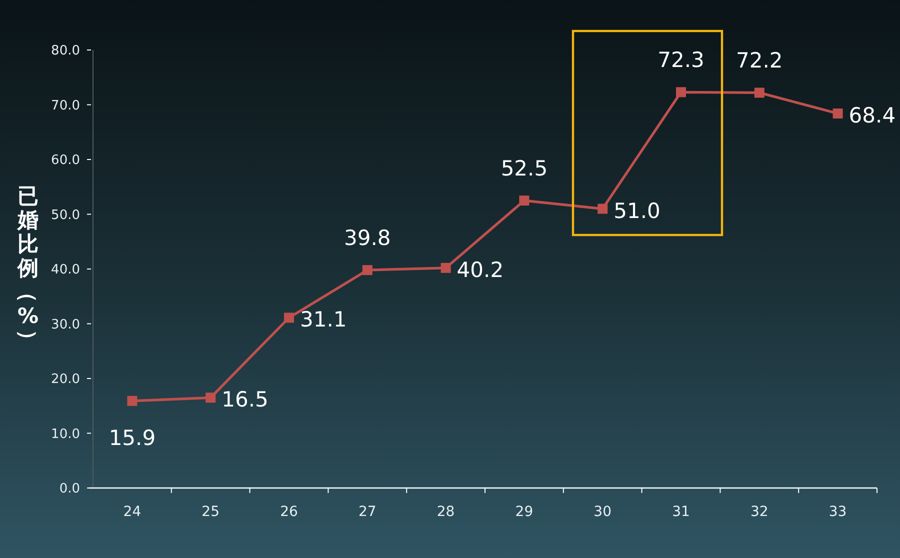  What do you see at coordinates (65, 215) in the screenshot?
I see `y-tick-label: 50.0` at bounding box center [65, 215].